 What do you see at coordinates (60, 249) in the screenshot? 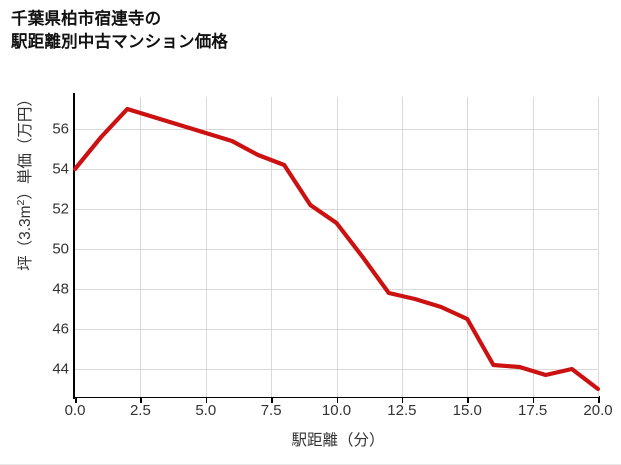
I see `y-axis-tick-label: 50` at bounding box center [60, 249].